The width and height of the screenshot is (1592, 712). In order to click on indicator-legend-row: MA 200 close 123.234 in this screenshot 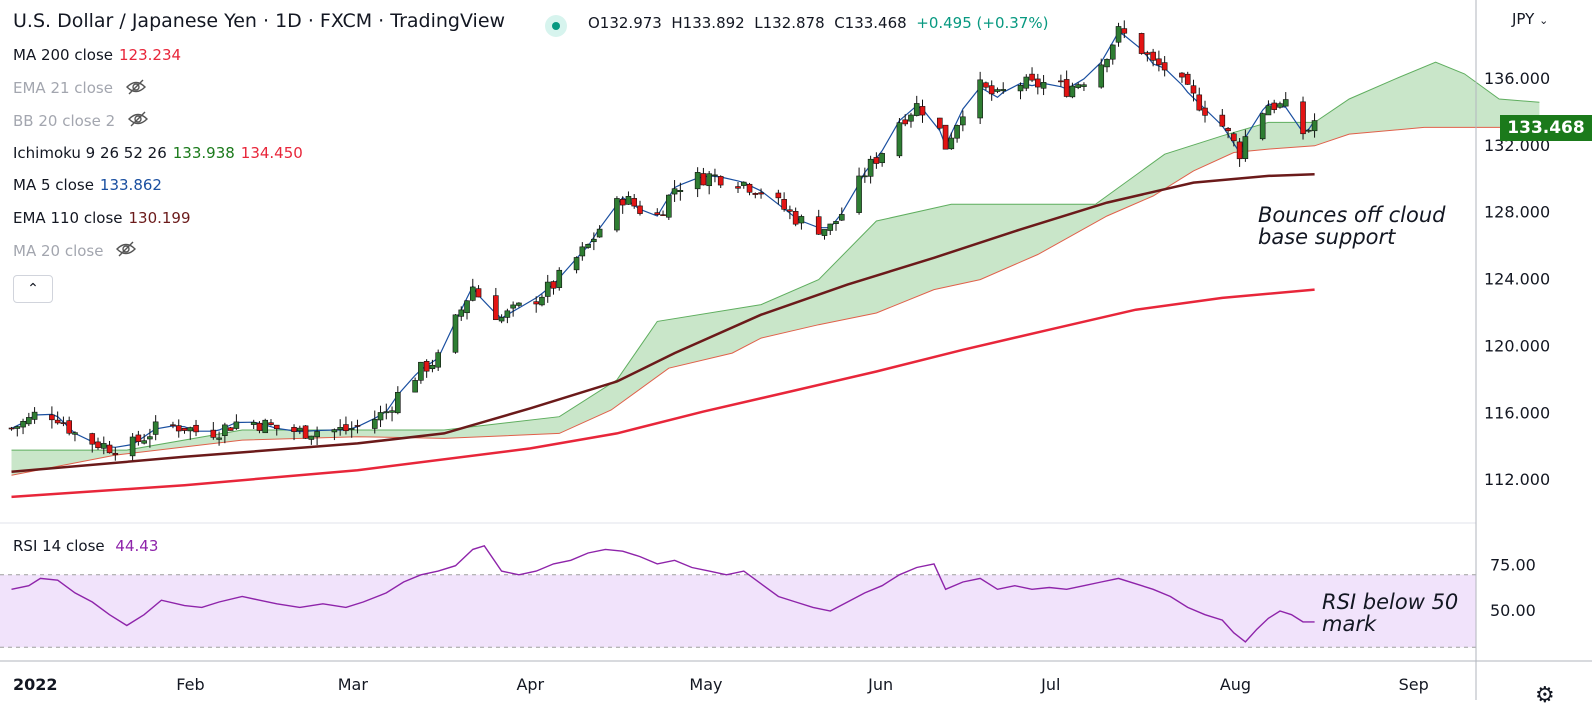, I will do `click(100, 55)`.